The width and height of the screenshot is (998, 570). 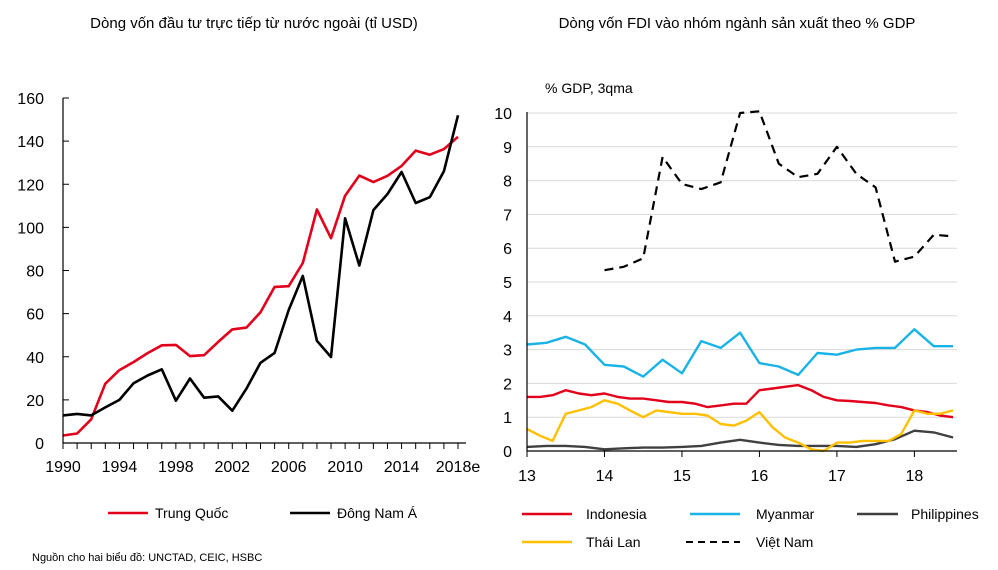 What do you see at coordinates (784, 542) in the screenshot?
I see `legend-label-viet-nam: Việt Nam` at bounding box center [784, 542].